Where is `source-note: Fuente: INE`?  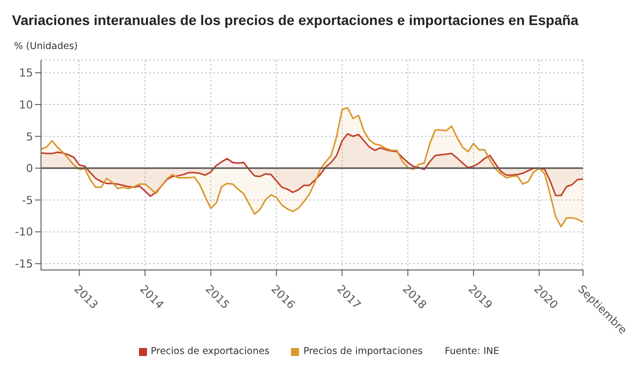
source-note: Fuente: INE is located at coordinates (472, 351).